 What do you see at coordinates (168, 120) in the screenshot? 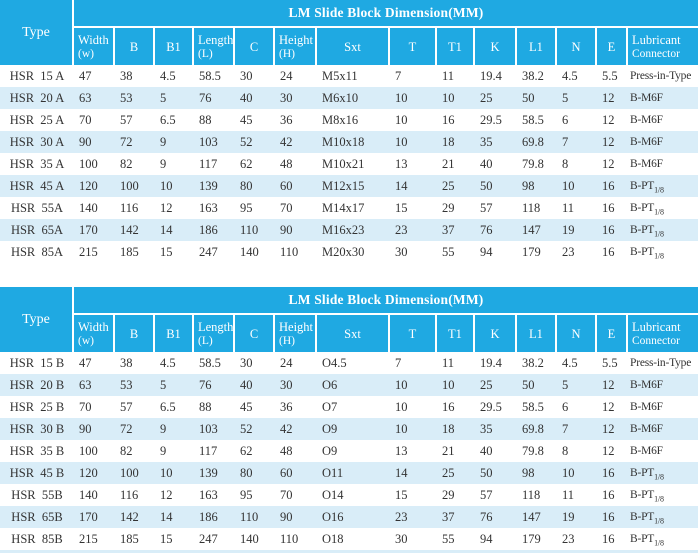
I see `dimension-cell: 6.5` at bounding box center [168, 120].